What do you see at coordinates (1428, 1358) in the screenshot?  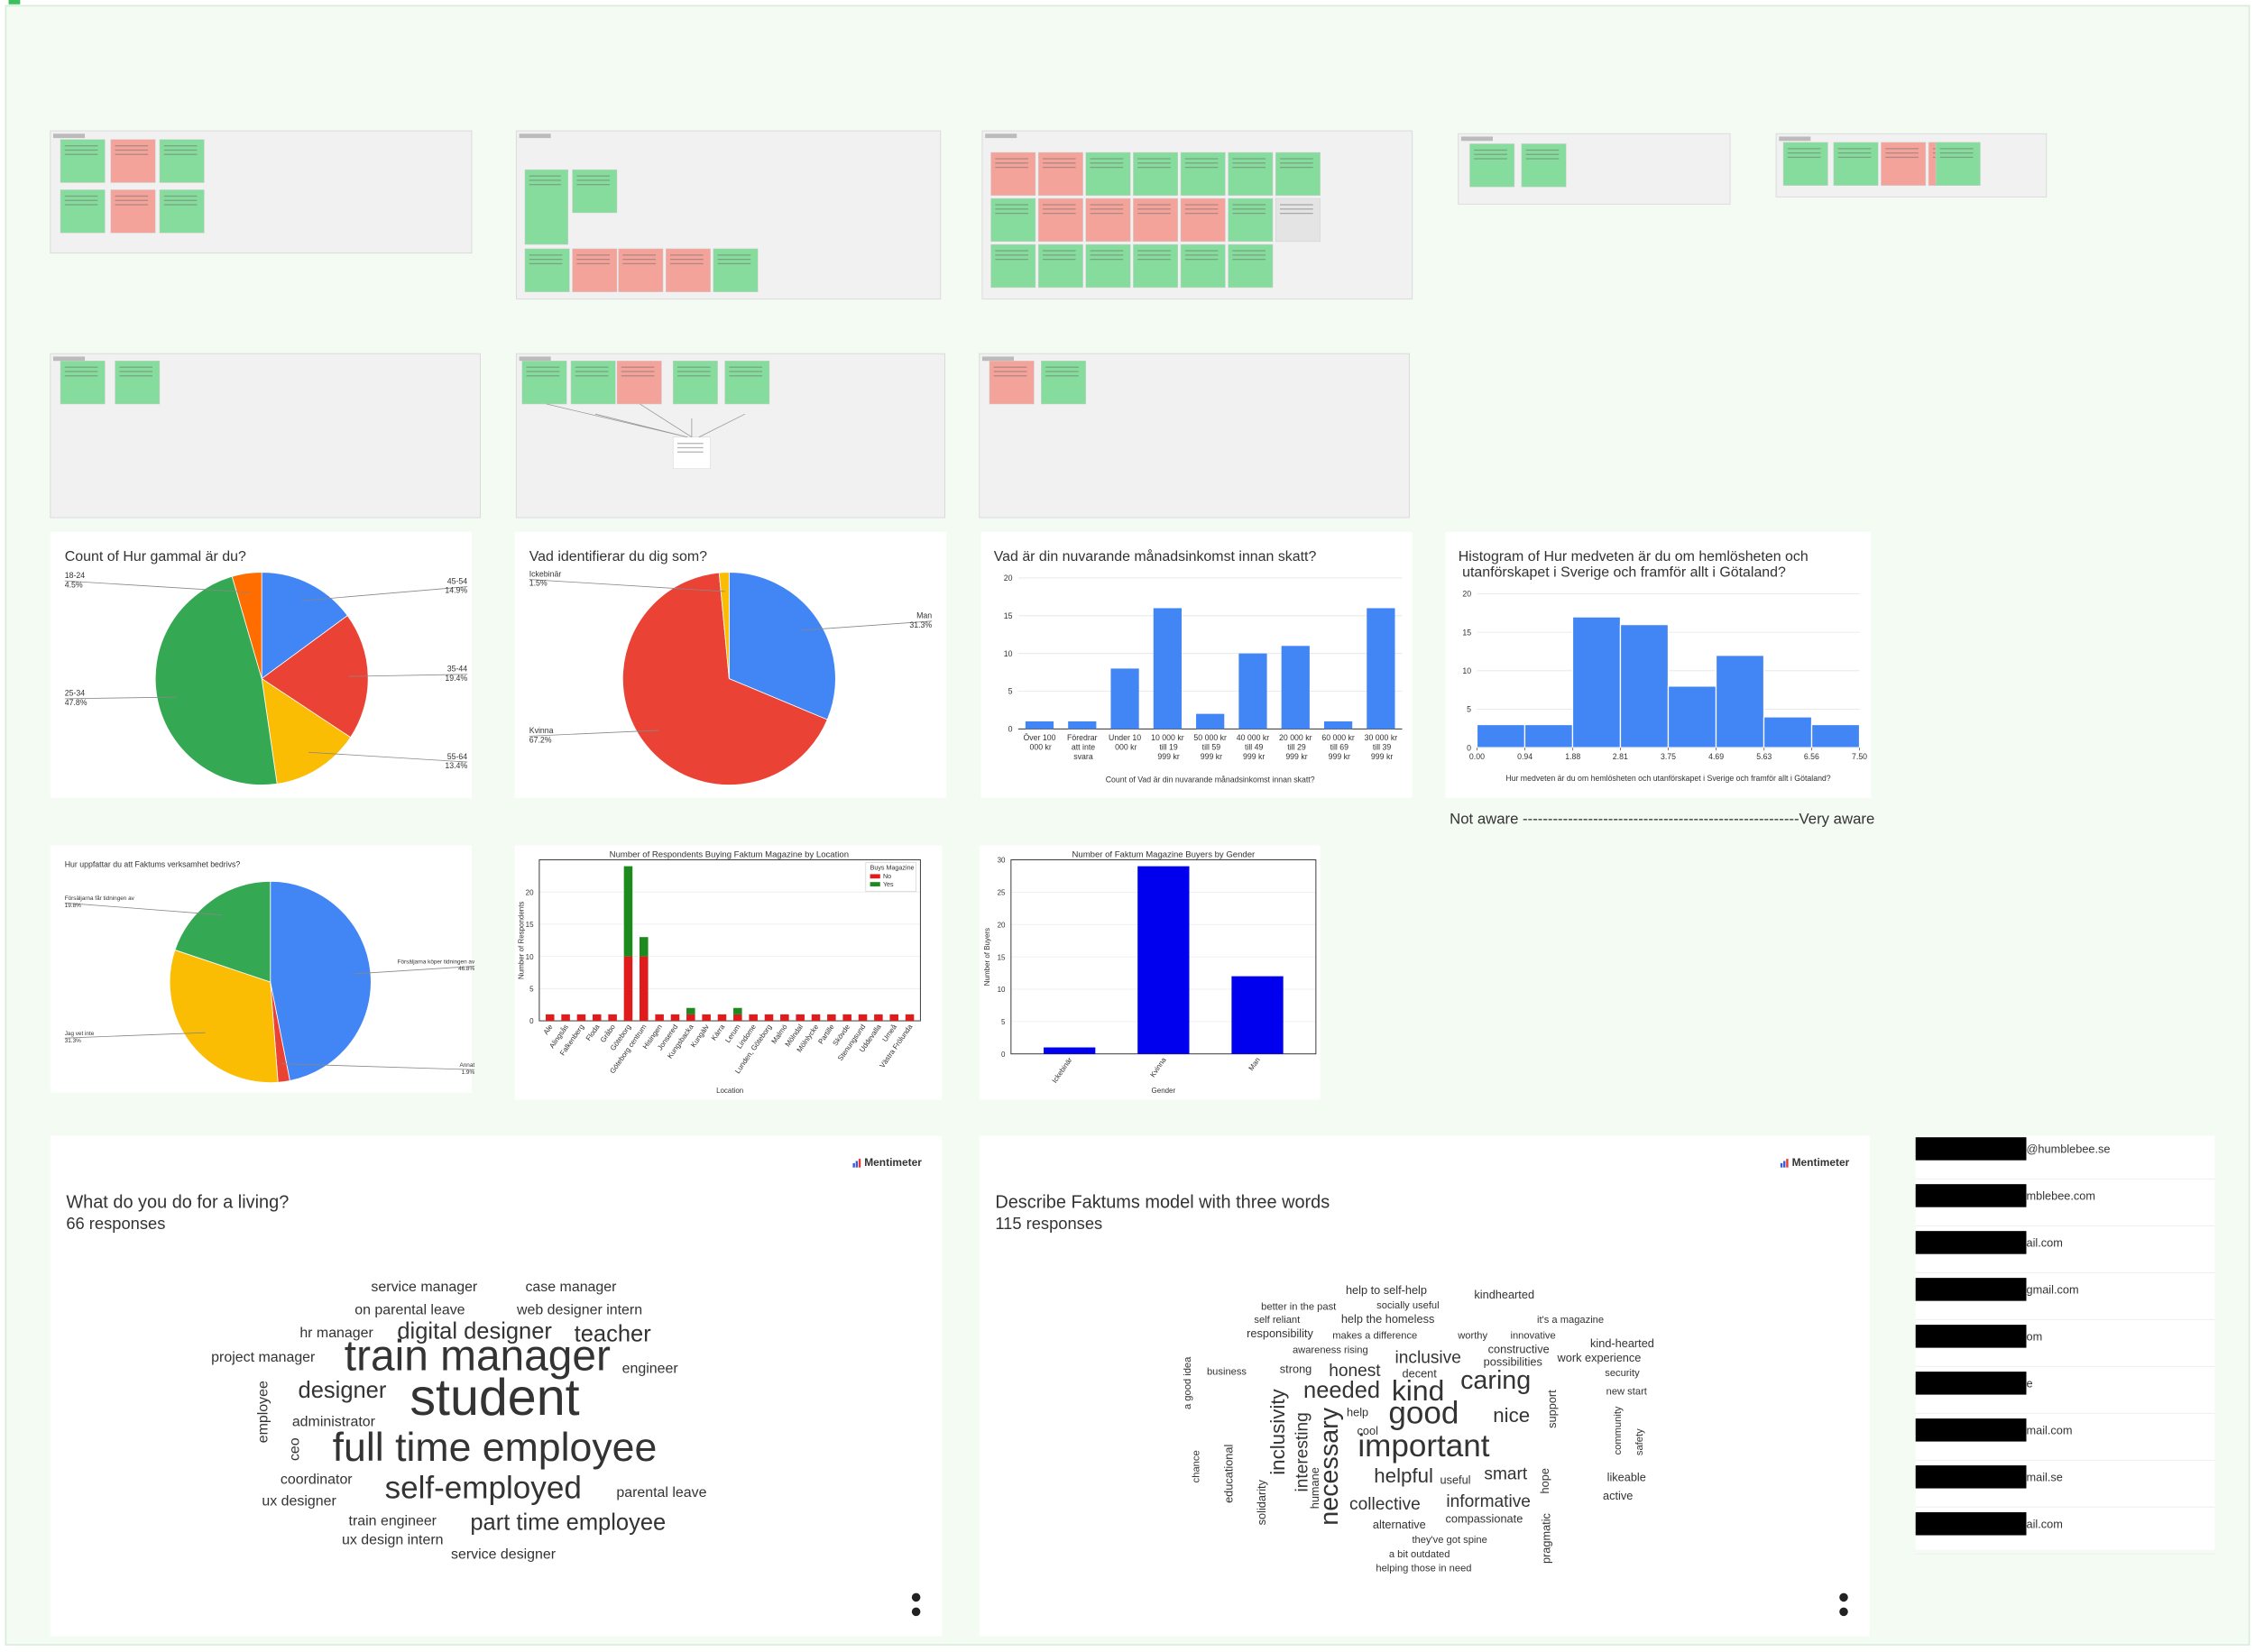 I see `word: inclusive` at bounding box center [1428, 1358].